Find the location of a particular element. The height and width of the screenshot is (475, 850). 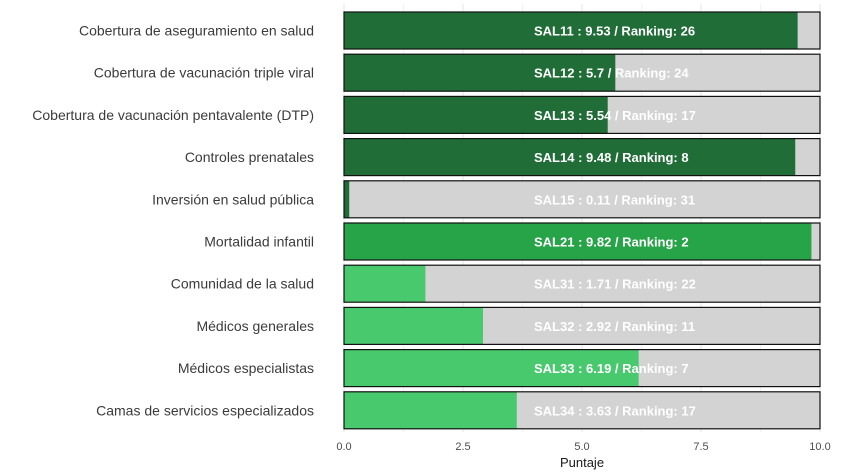

category-label: Controles prenatales is located at coordinates (249, 157).